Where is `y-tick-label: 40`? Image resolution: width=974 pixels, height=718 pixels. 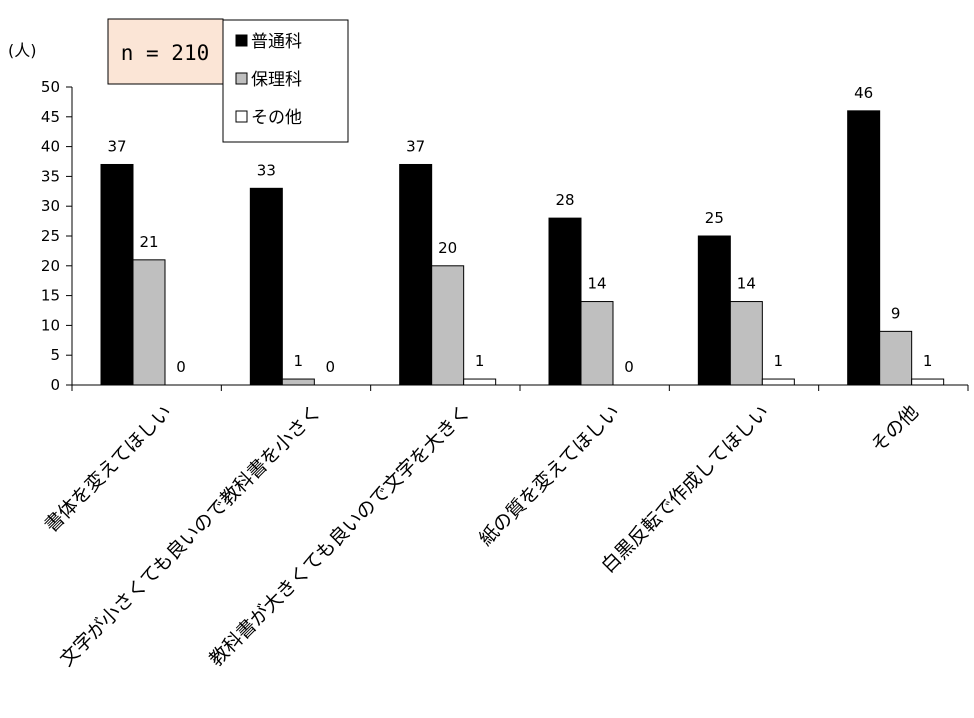 y-tick-label: 40 is located at coordinates (50, 147).